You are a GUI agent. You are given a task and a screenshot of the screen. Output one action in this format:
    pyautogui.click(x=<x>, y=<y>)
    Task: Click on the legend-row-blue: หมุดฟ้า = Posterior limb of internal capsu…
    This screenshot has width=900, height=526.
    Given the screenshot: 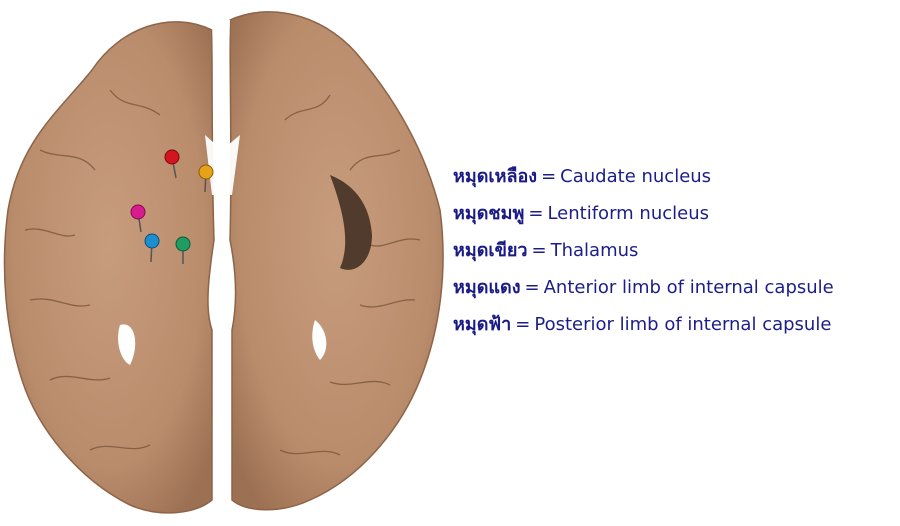 What is the action you would take?
    pyautogui.click(x=673, y=326)
    